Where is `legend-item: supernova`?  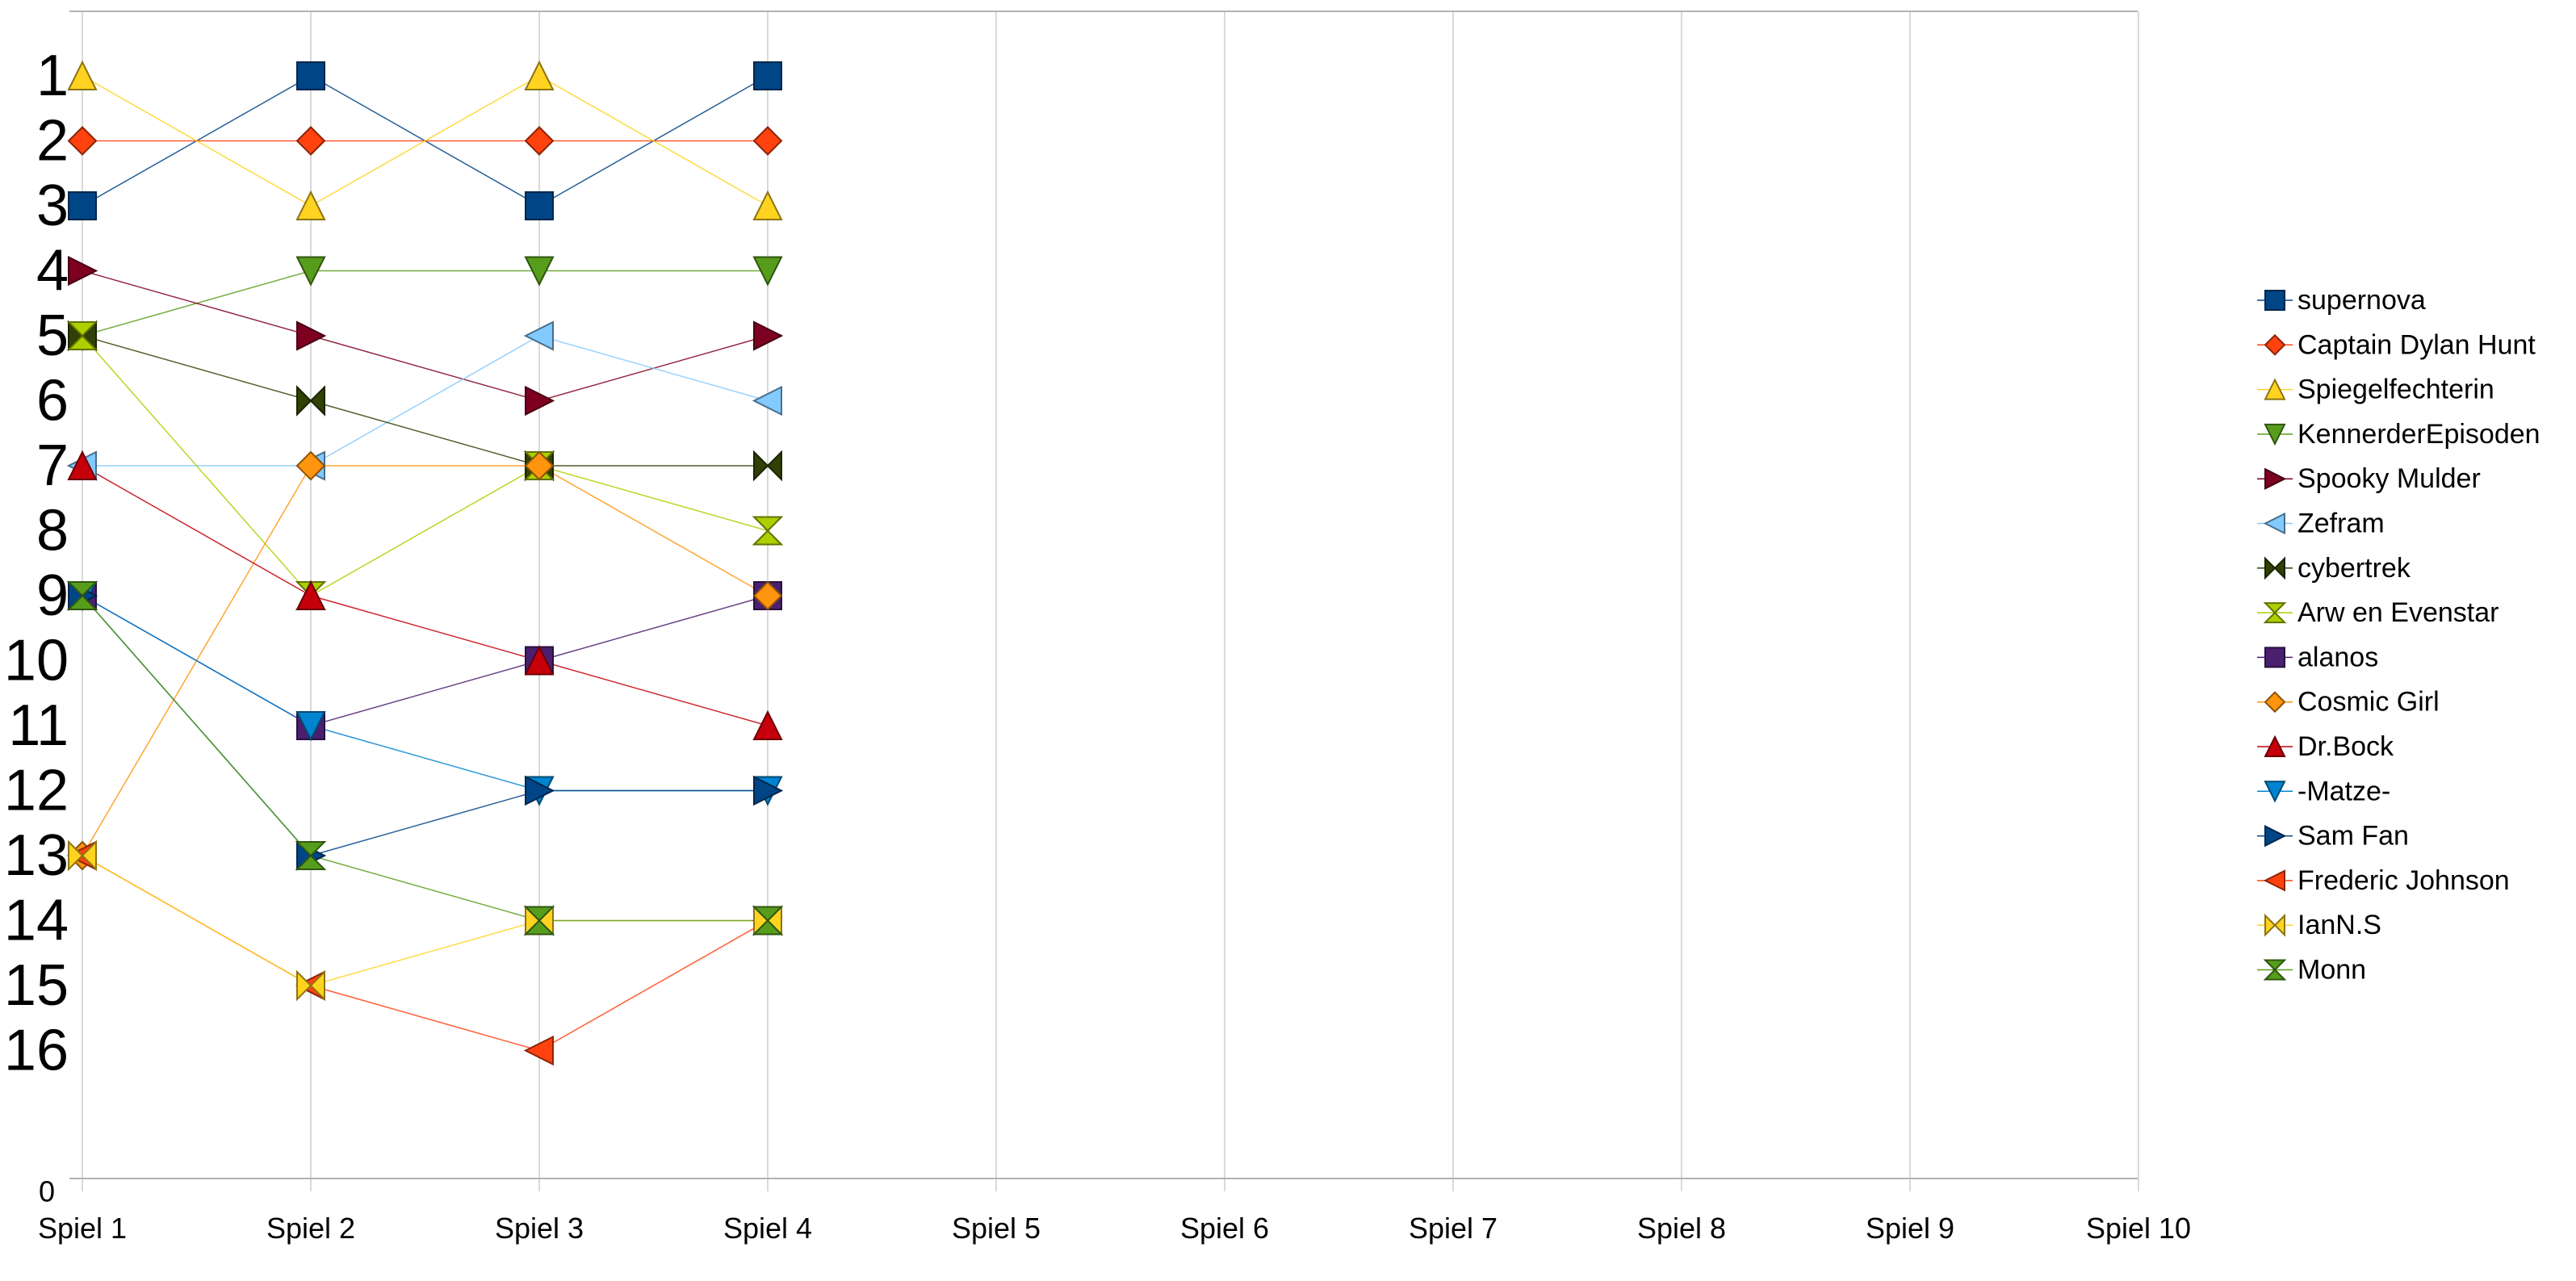
legend-item: supernova is located at coordinates (2341, 301).